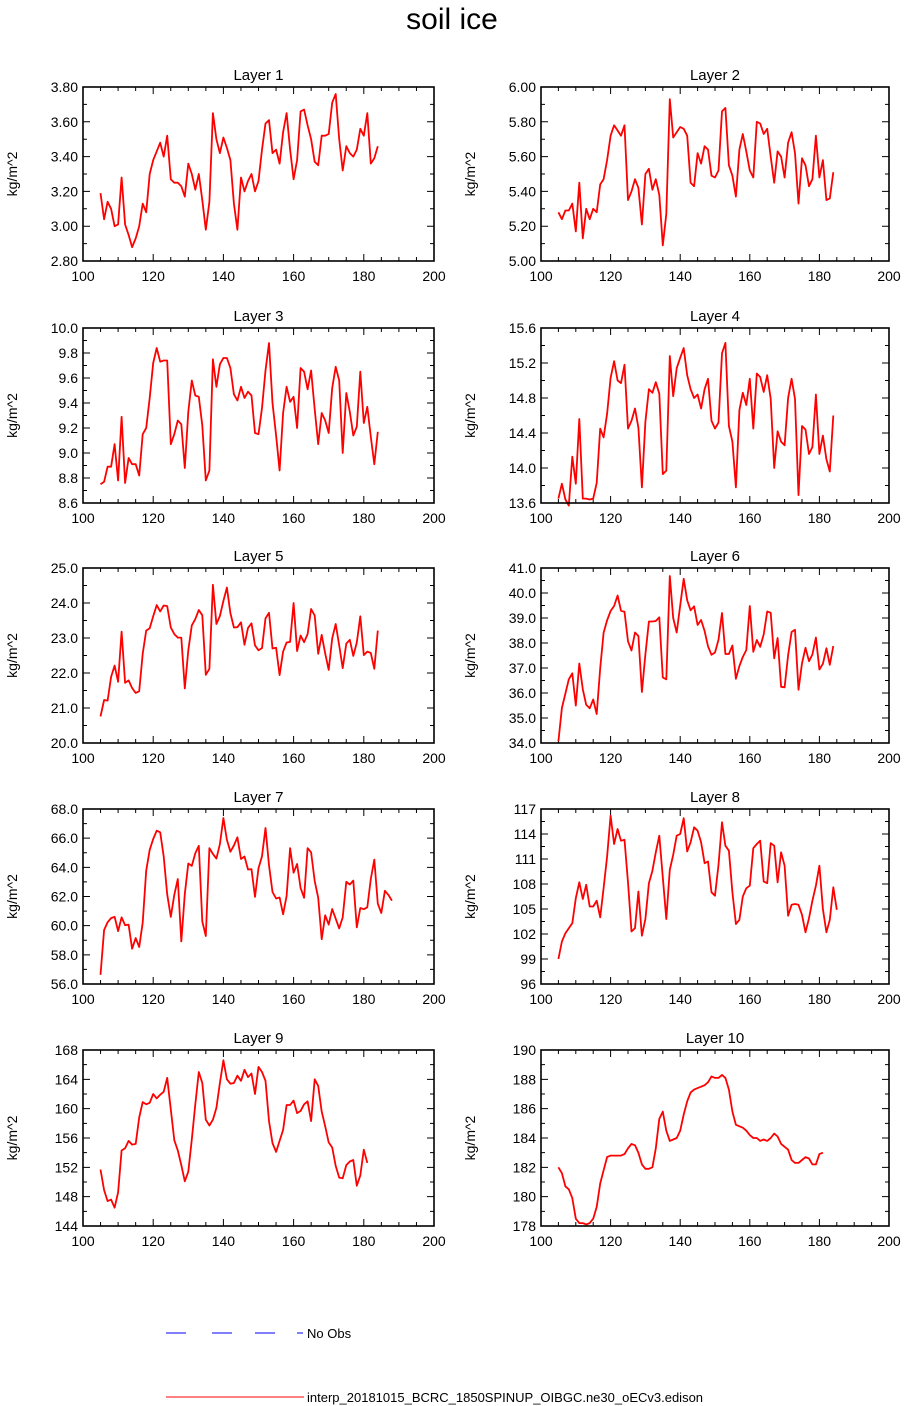 Image resolution: width=904 pixels, height=1406 pixels. I want to click on y-tick-label: 21.0, so click(64, 708).